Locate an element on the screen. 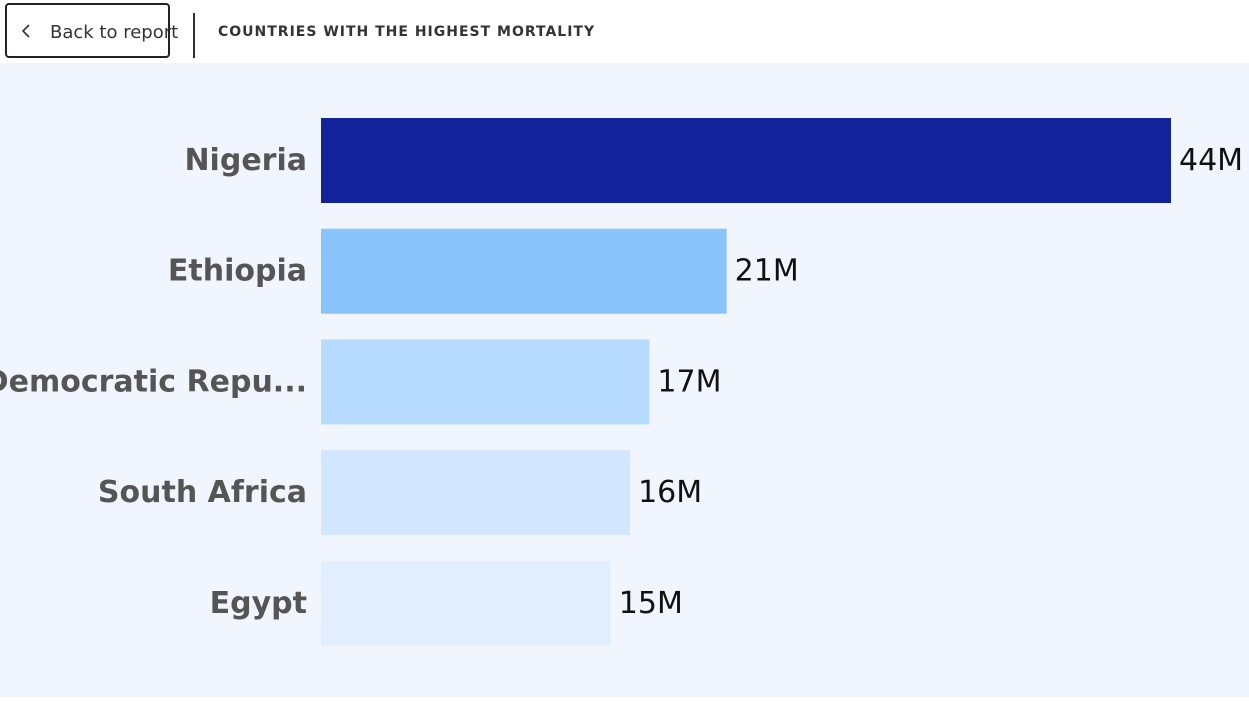  category-label: Ethiopia is located at coordinates (237, 271).